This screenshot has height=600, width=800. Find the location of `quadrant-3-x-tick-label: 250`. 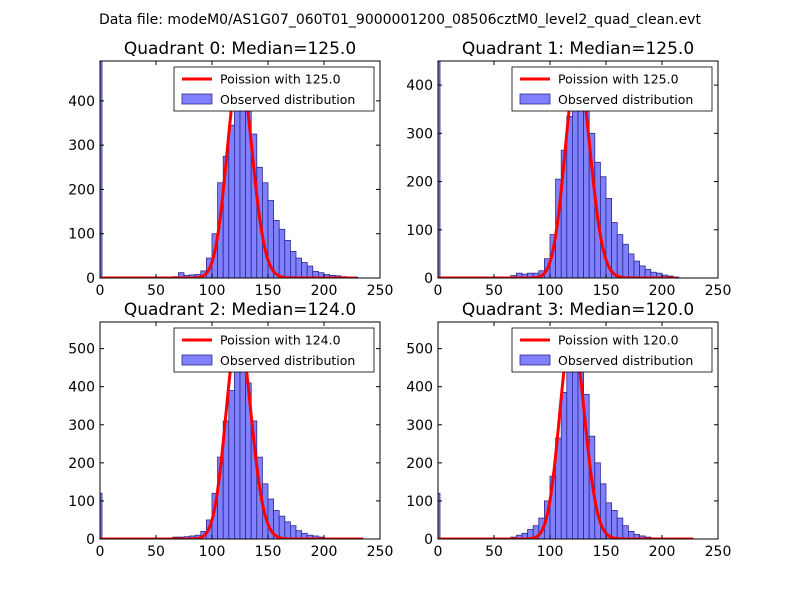

quadrant-3-x-tick-label: 250 is located at coordinates (718, 552).